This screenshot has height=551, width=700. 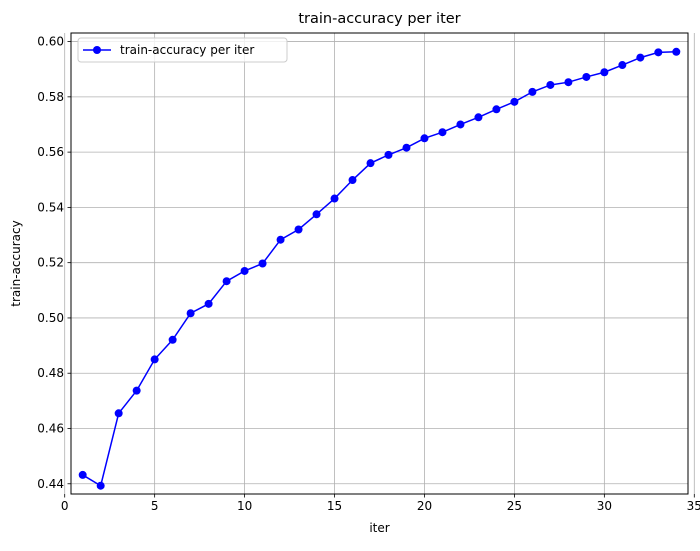 I want to click on x-tick-label: 20, so click(x=424, y=506).